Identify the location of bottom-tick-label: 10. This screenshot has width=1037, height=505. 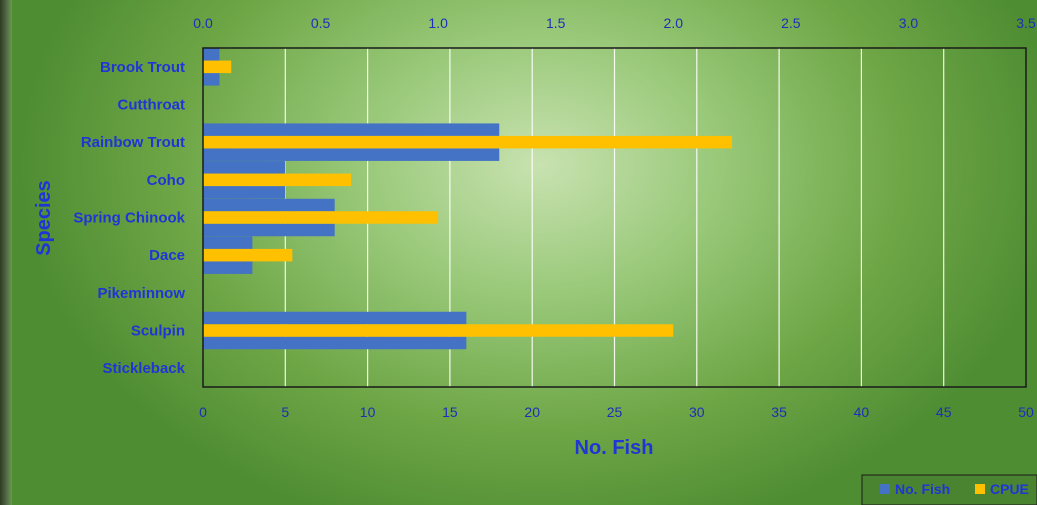
(368, 412).